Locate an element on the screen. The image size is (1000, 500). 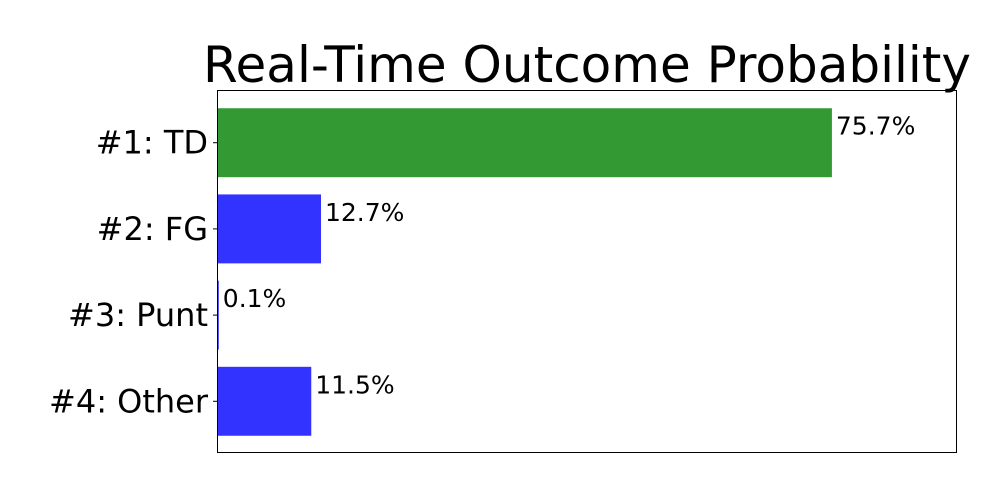
value-label: 75.7% is located at coordinates (875, 126).